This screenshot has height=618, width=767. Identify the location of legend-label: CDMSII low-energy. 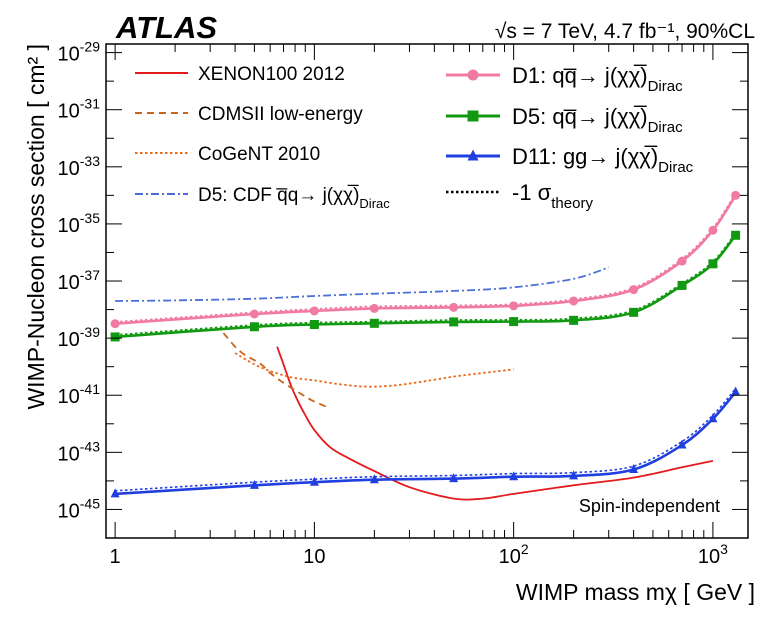
(280, 114).